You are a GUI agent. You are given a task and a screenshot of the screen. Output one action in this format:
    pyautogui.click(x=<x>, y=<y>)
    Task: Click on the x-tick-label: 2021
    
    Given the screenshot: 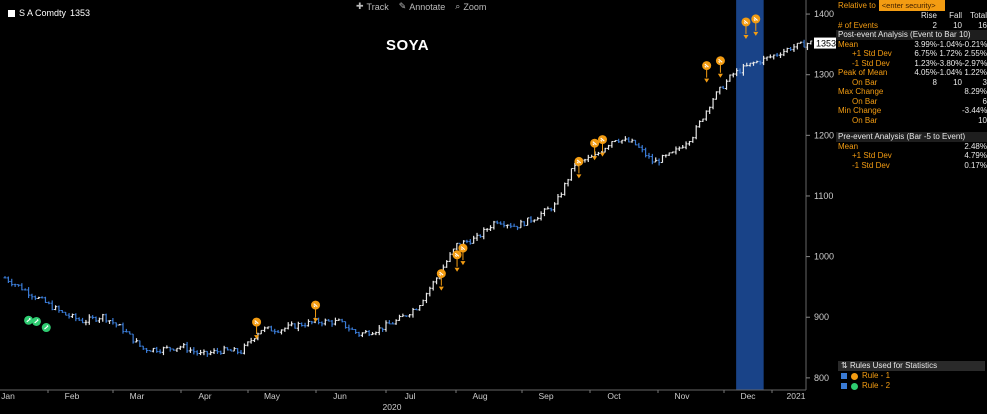 What is the action you would take?
    pyautogui.click(x=796, y=396)
    